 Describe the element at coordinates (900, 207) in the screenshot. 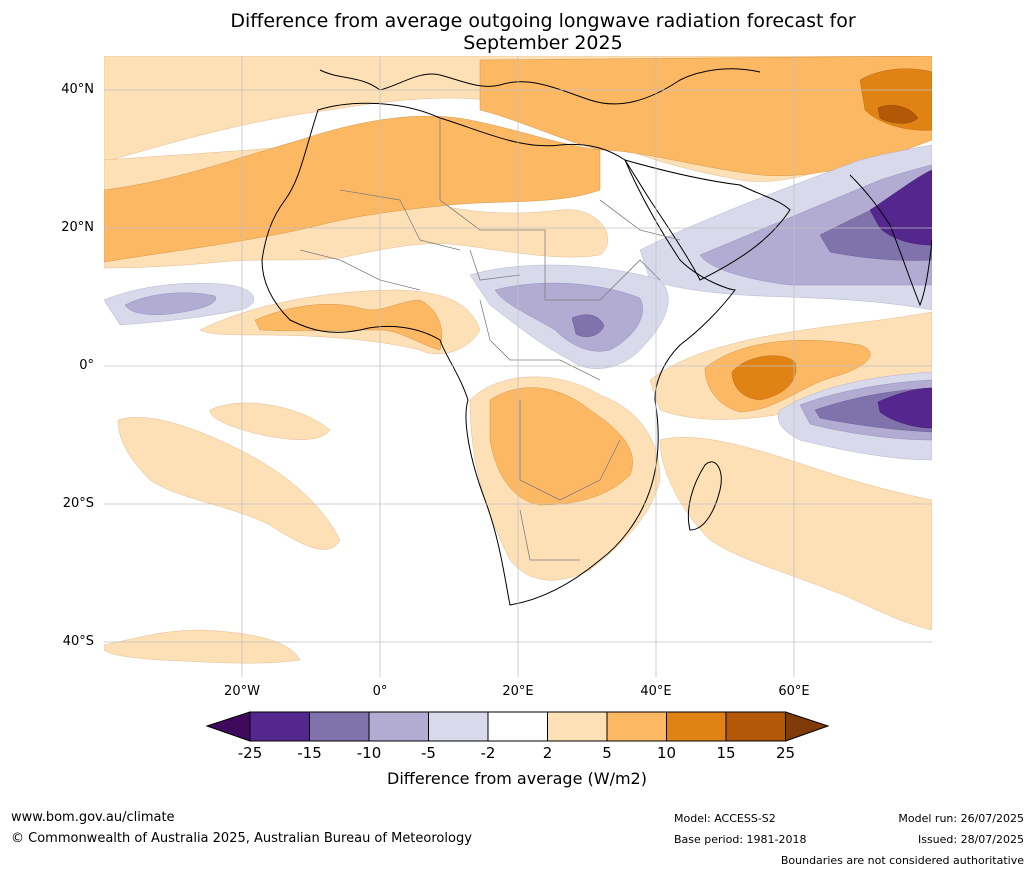

I see `anomaly-region-arabian-sea-dark-purple` at that location.